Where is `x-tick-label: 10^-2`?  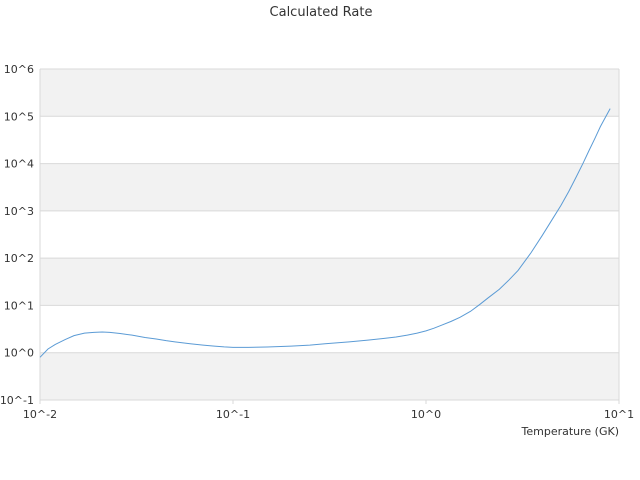 x-tick-label: 10^-2 is located at coordinates (40, 414).